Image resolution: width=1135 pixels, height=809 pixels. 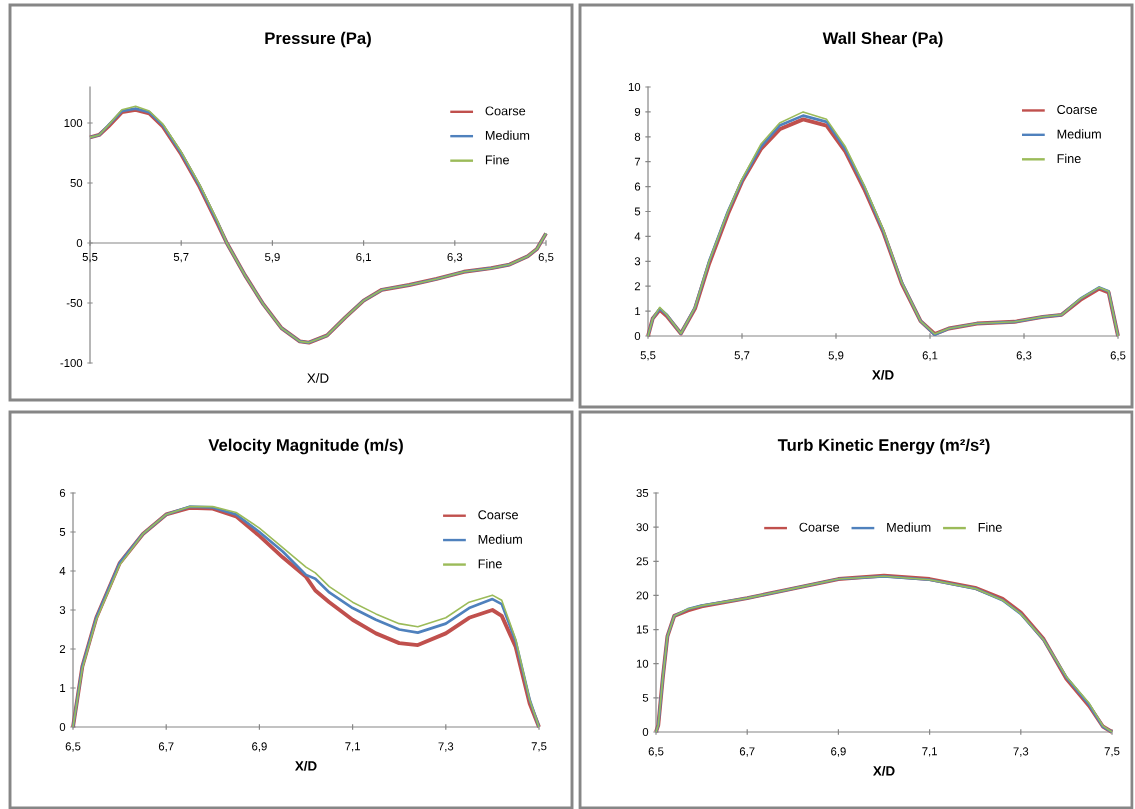 I want to click on chart-title: Velocity Magnitude (m/s), so click(x=305, y=446).